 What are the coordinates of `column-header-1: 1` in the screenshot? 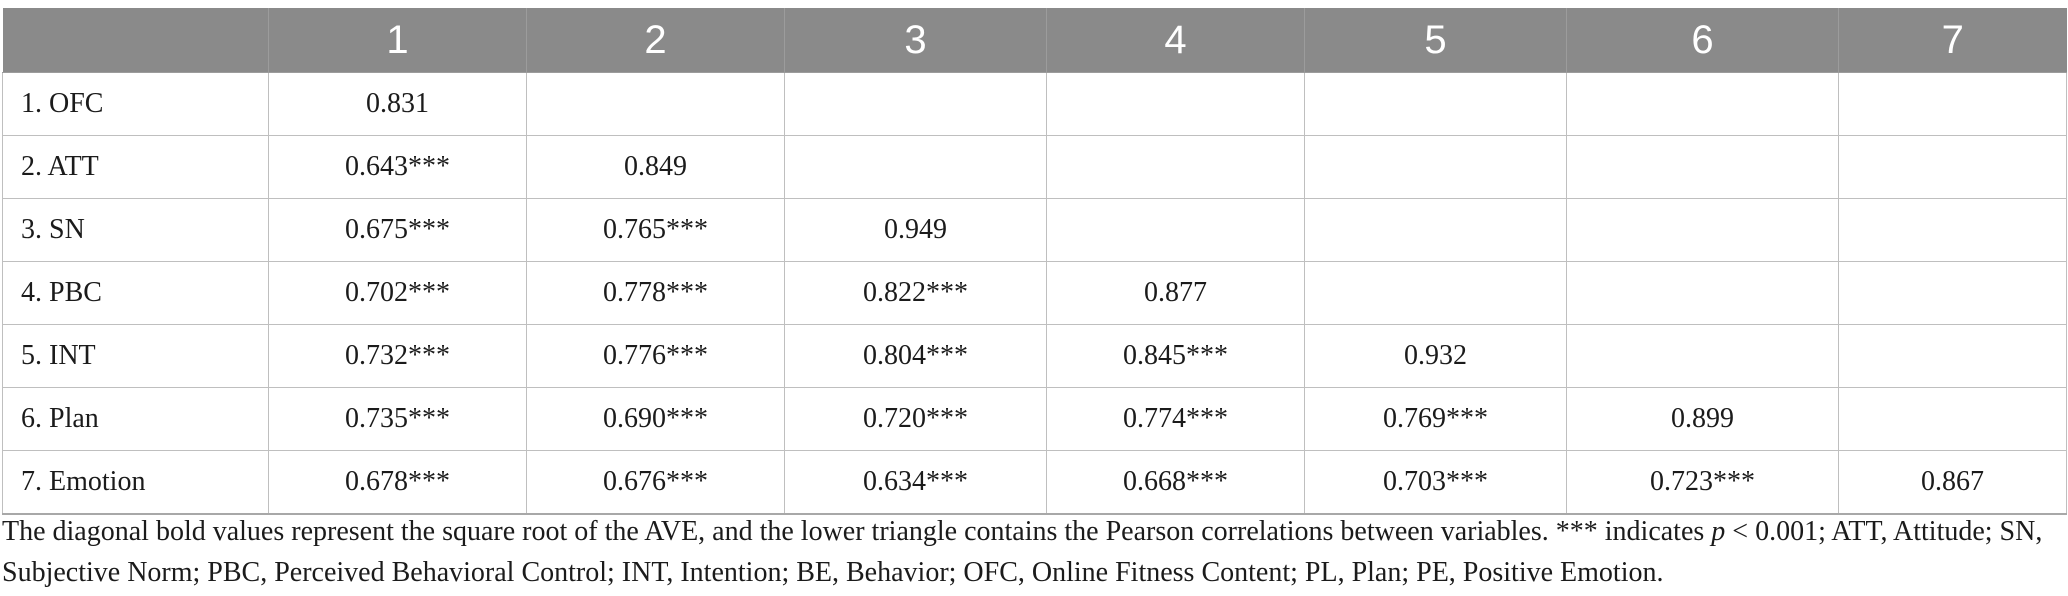 It's located at (397, 40).